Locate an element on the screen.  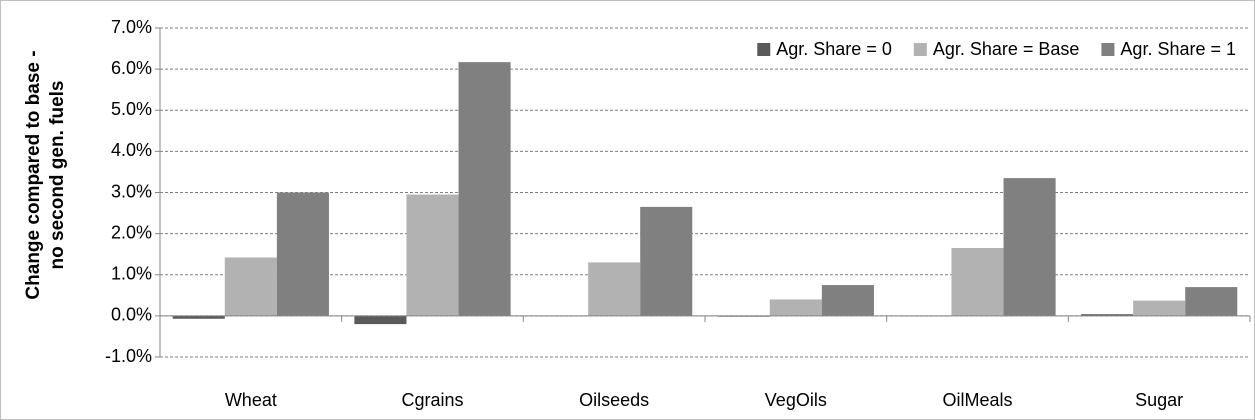
legend-label: Agr. Share = 1 is located at coordinates (1178, 49).